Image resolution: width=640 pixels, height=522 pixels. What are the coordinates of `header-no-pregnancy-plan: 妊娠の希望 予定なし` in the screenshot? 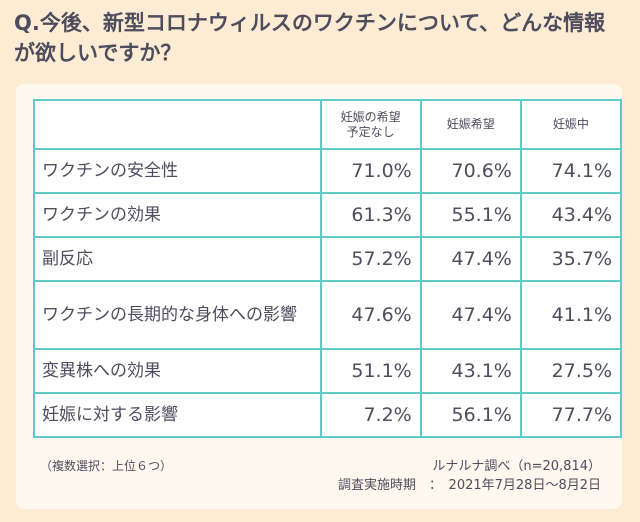 It's located at (371, 125).